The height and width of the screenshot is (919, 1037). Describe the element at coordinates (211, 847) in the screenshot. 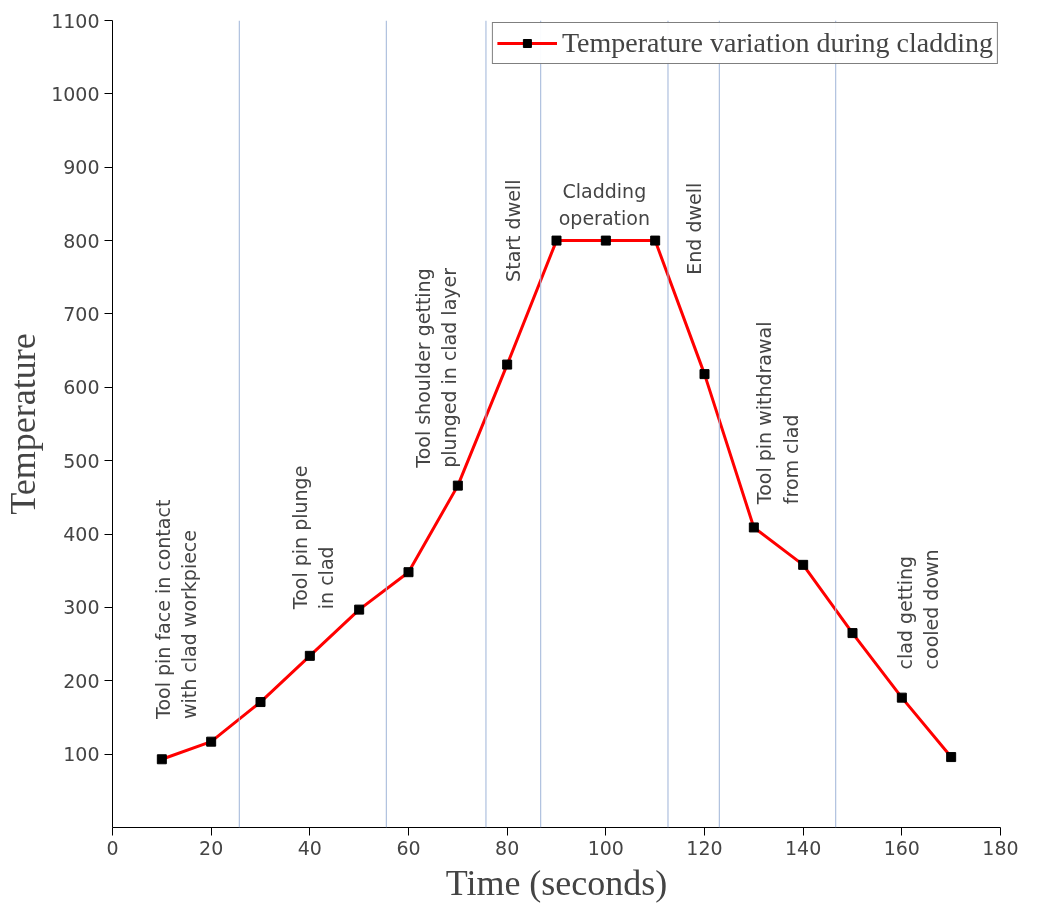

I see `x-tick-label: 20` at that location.